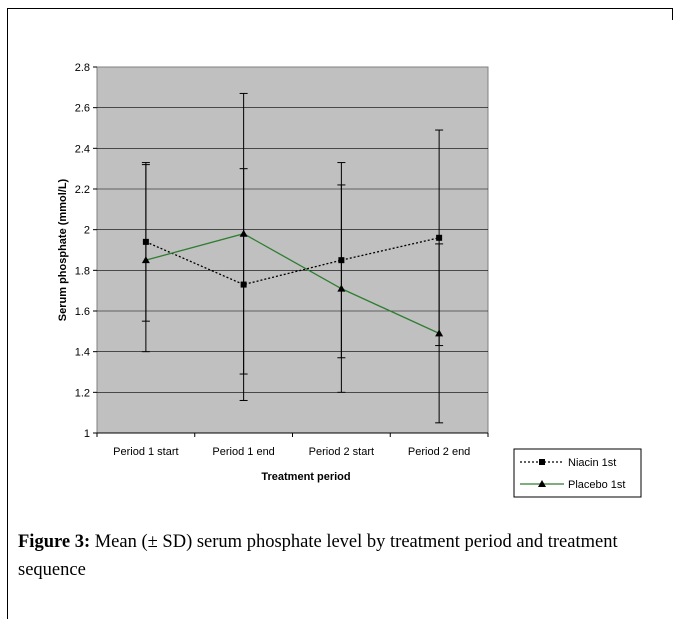 Image resolution: width=673 pixels, height=619 pixels. I want to click on series-lines, so click(292, 283).